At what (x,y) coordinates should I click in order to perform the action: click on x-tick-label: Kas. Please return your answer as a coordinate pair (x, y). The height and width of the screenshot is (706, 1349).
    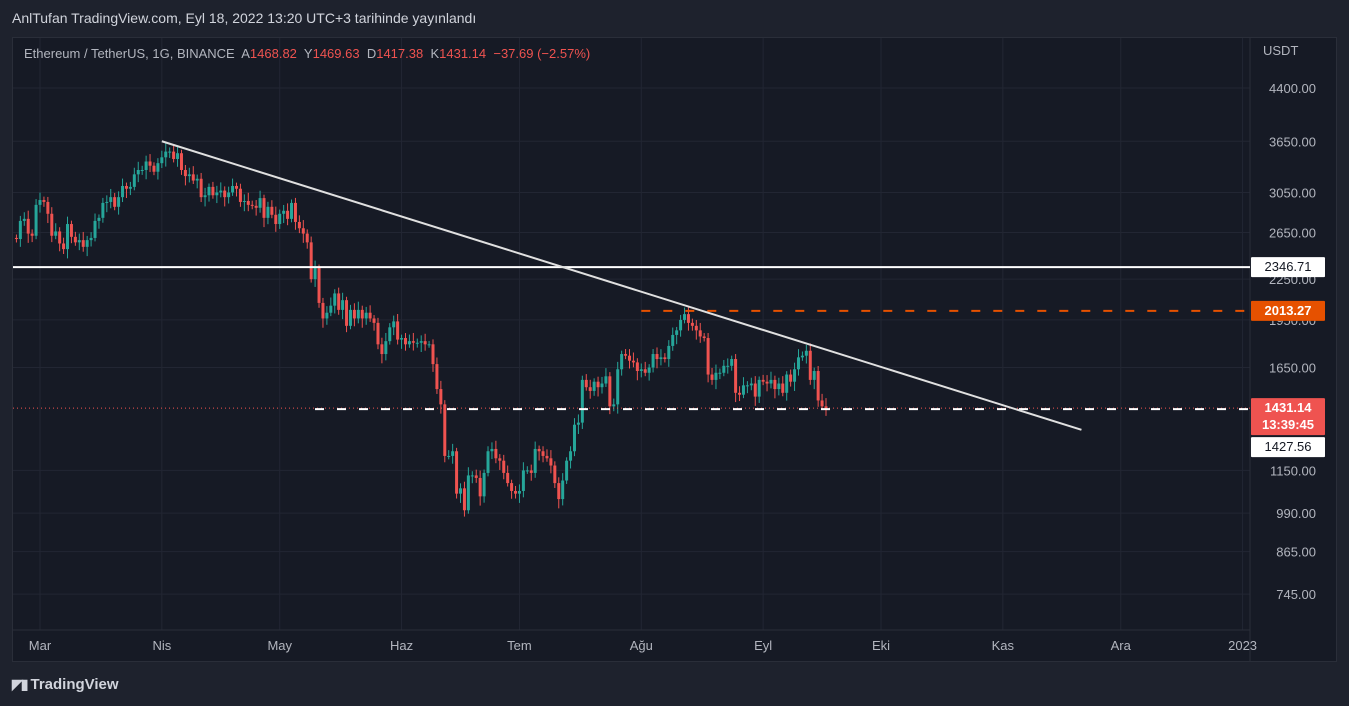
    Looking at the image, I should click on (1003, 645).